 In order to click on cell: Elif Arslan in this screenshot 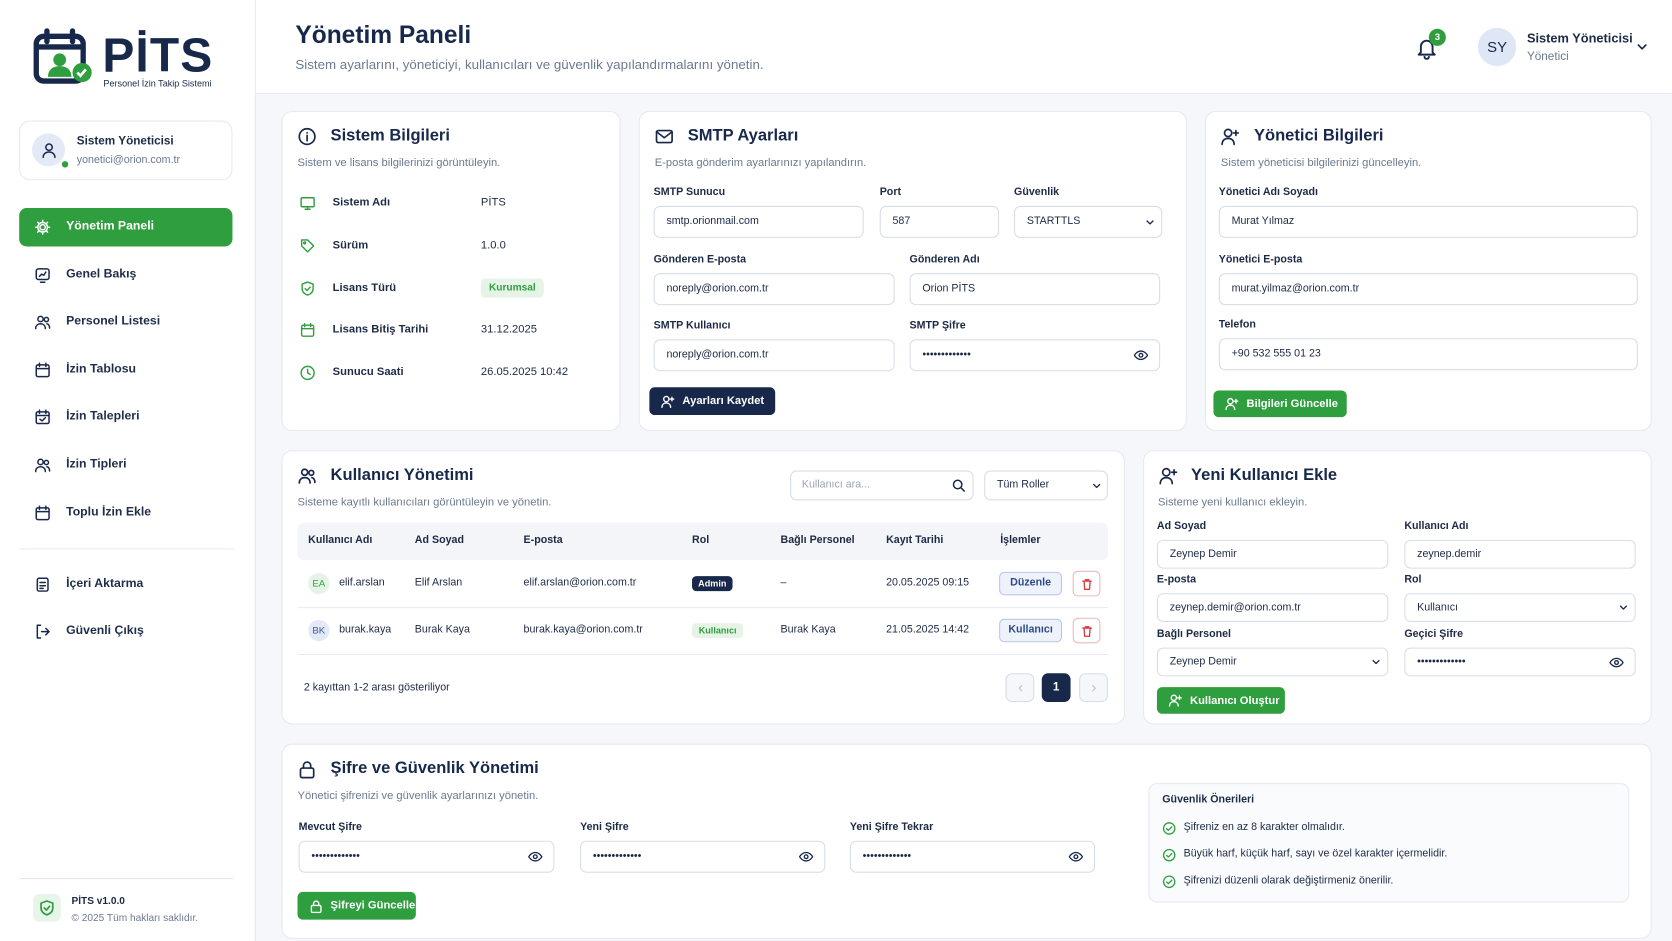, I will do `click(438, 583)`.